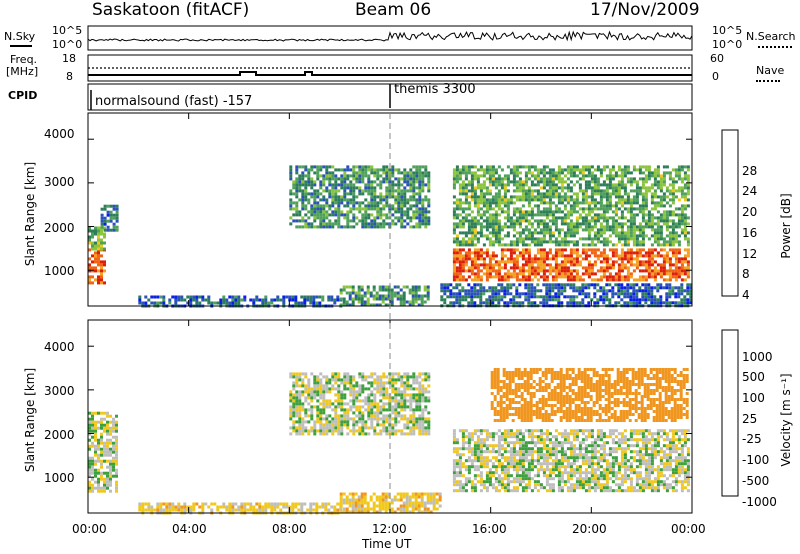 The width and height of the screenshot is (800, 554). I want to click on xtick-1200: 12:00, so click(389, 529).